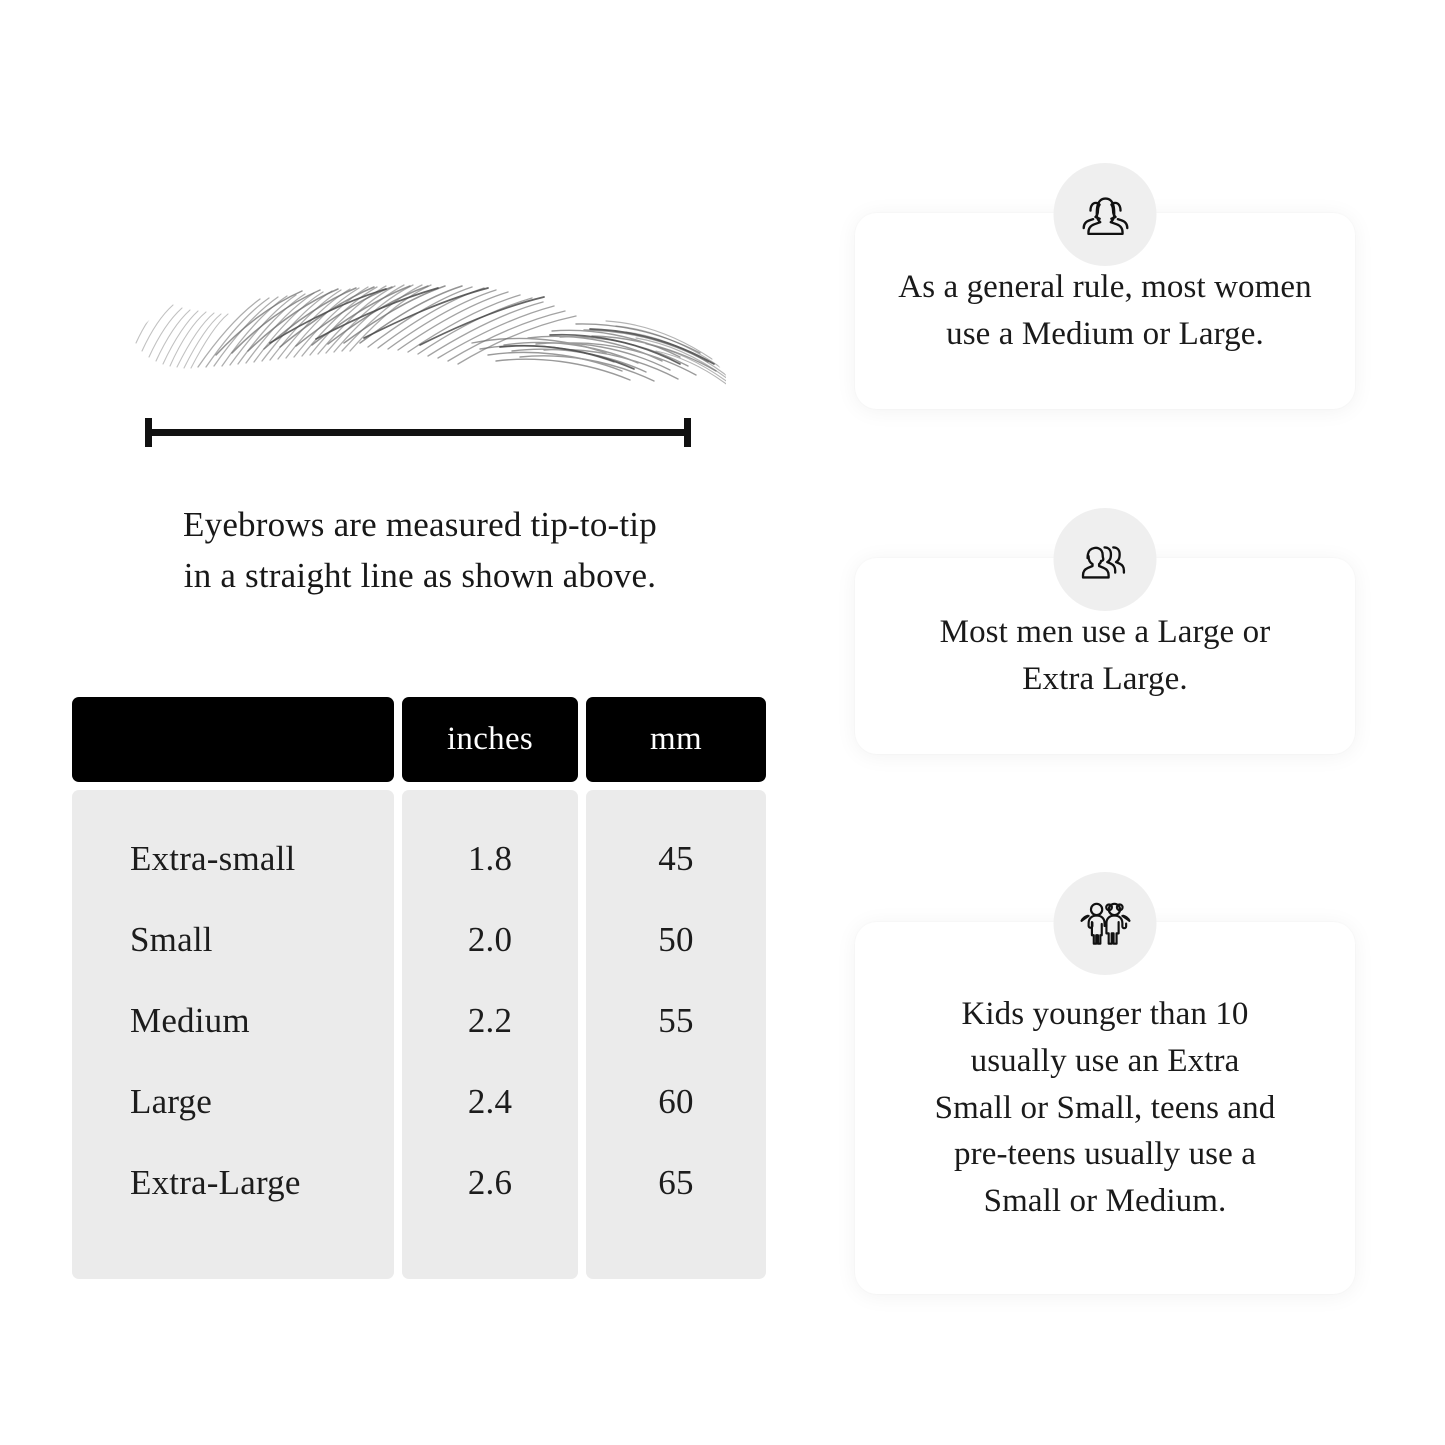 The image size is (1445, 1445). What do you see at coordinates (676, 858) in the screenshot?
I see `table-cell-mm: 45` at bounding box center [676, 858].